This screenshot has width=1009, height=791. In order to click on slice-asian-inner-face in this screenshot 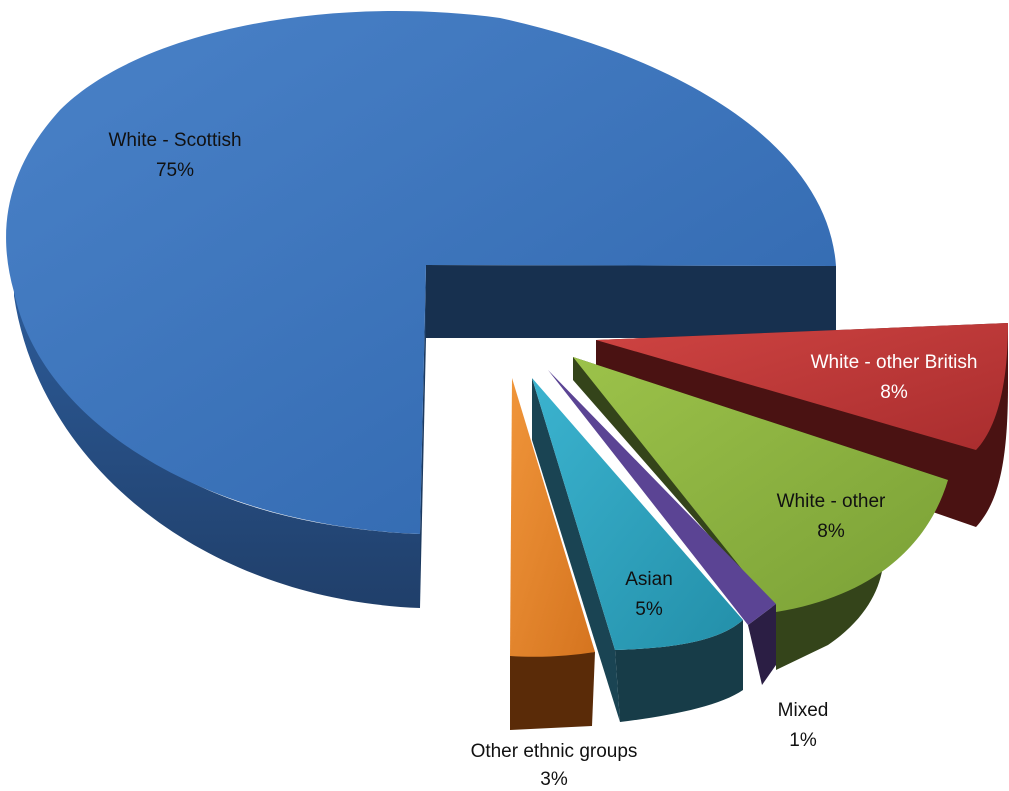, I will do `click(576, 550)`.